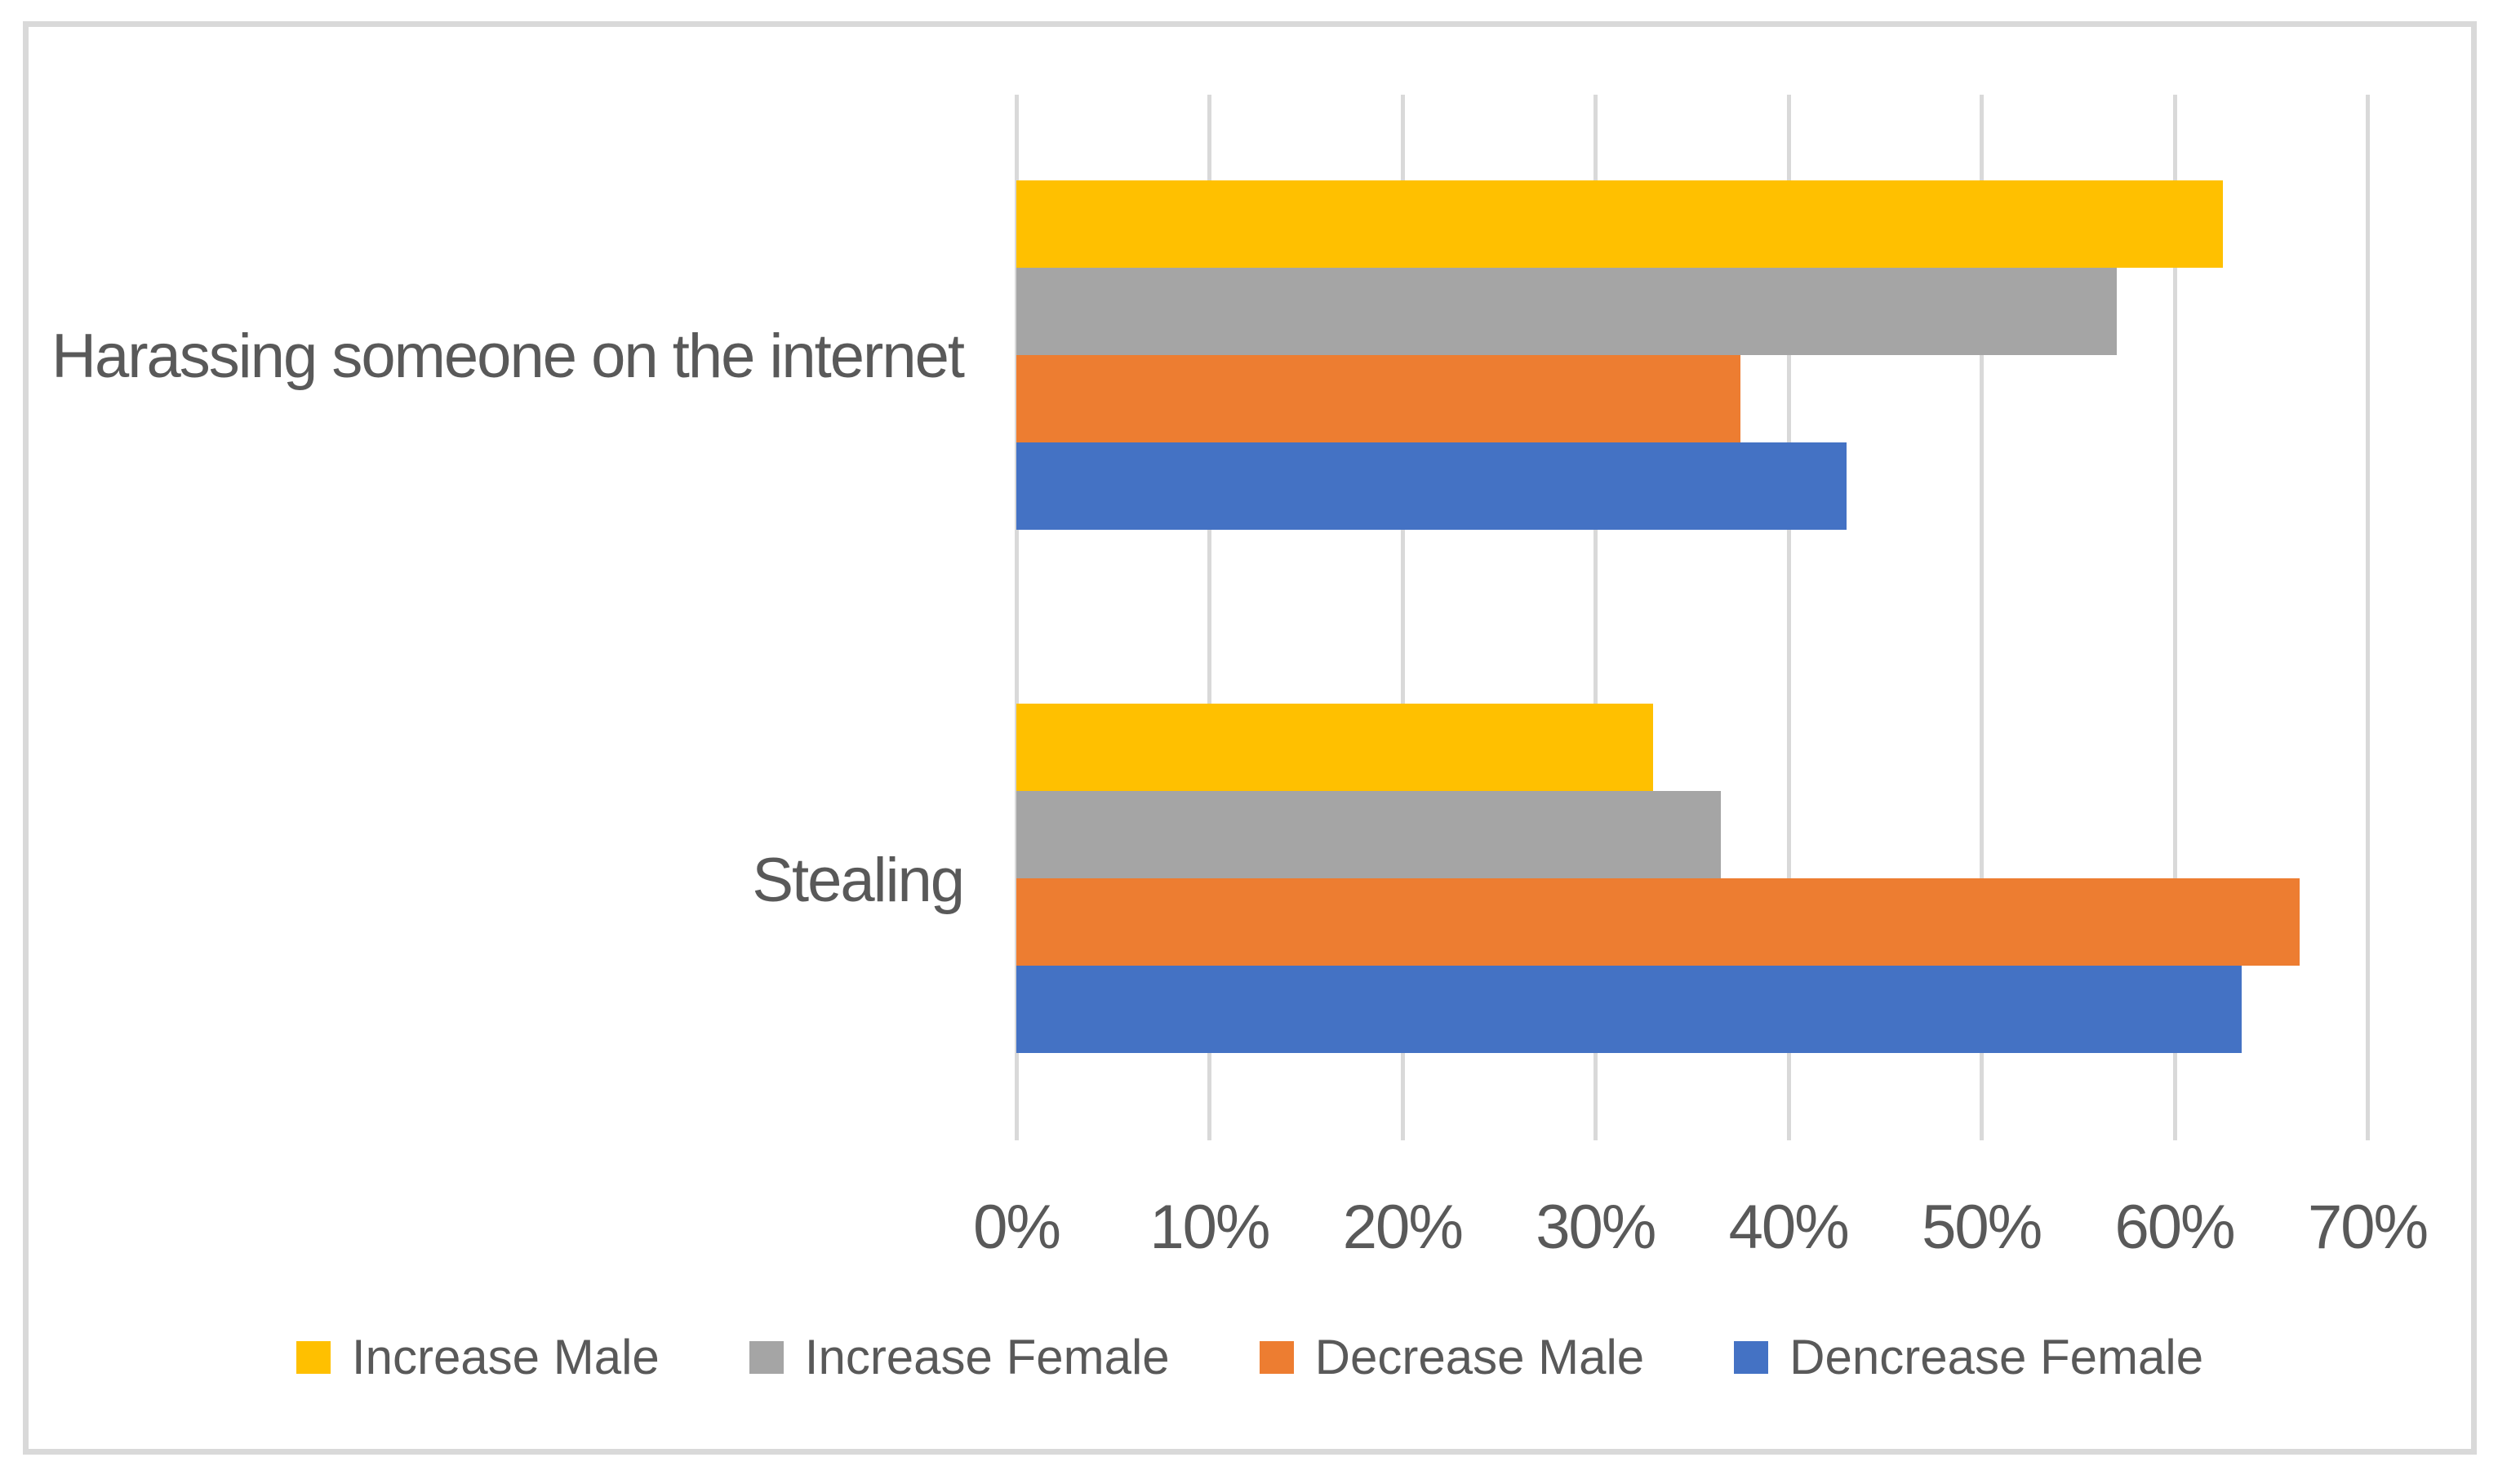 The width and height of the screenshot is (2498, 1484). What do you see at coordinates (1629, 1009) in the screenshot?
I see `bar-stealing-dencrease-female` at bounding box center [1629, 1009].